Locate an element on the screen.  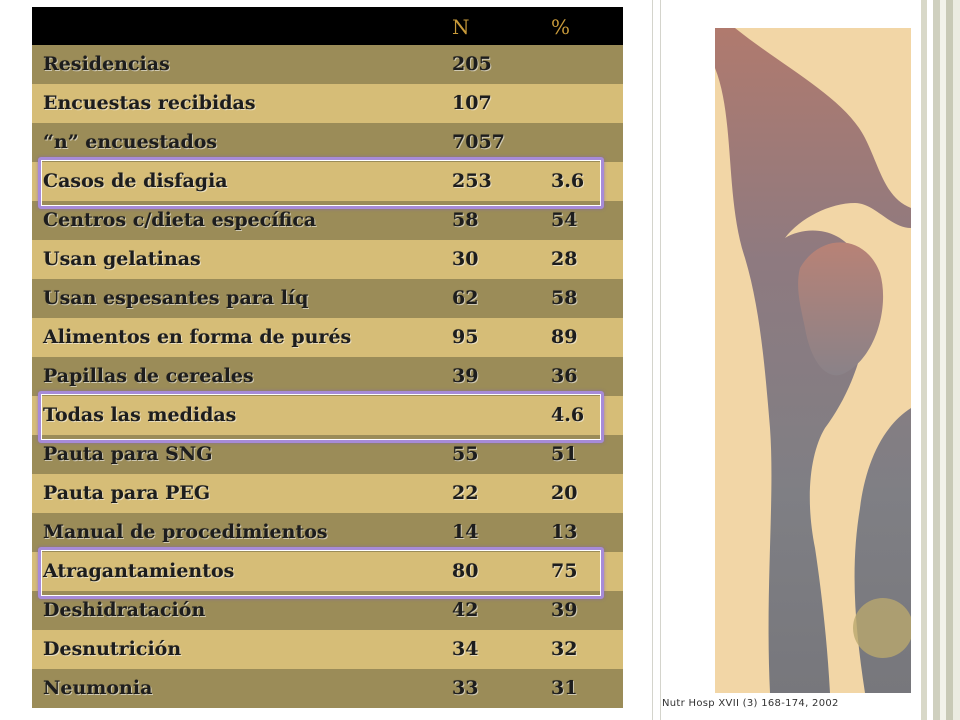
header-pct: % is located at coordinates (561, 27).